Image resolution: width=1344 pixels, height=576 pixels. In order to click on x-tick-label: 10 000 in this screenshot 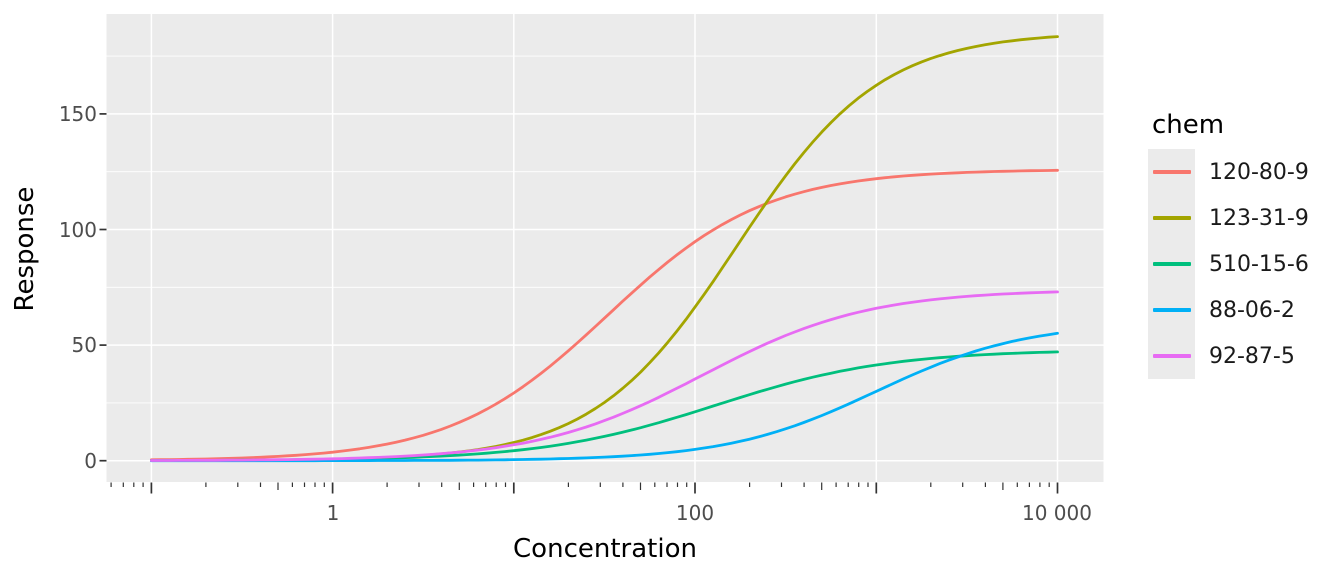, I will do `click(1057, 513)`.